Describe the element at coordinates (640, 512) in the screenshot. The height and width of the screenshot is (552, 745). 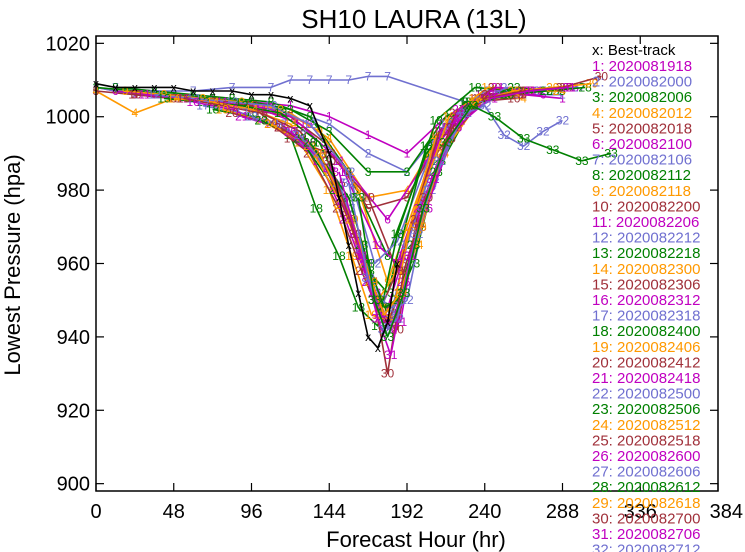
I see `x-tick-label: 336` at that location.